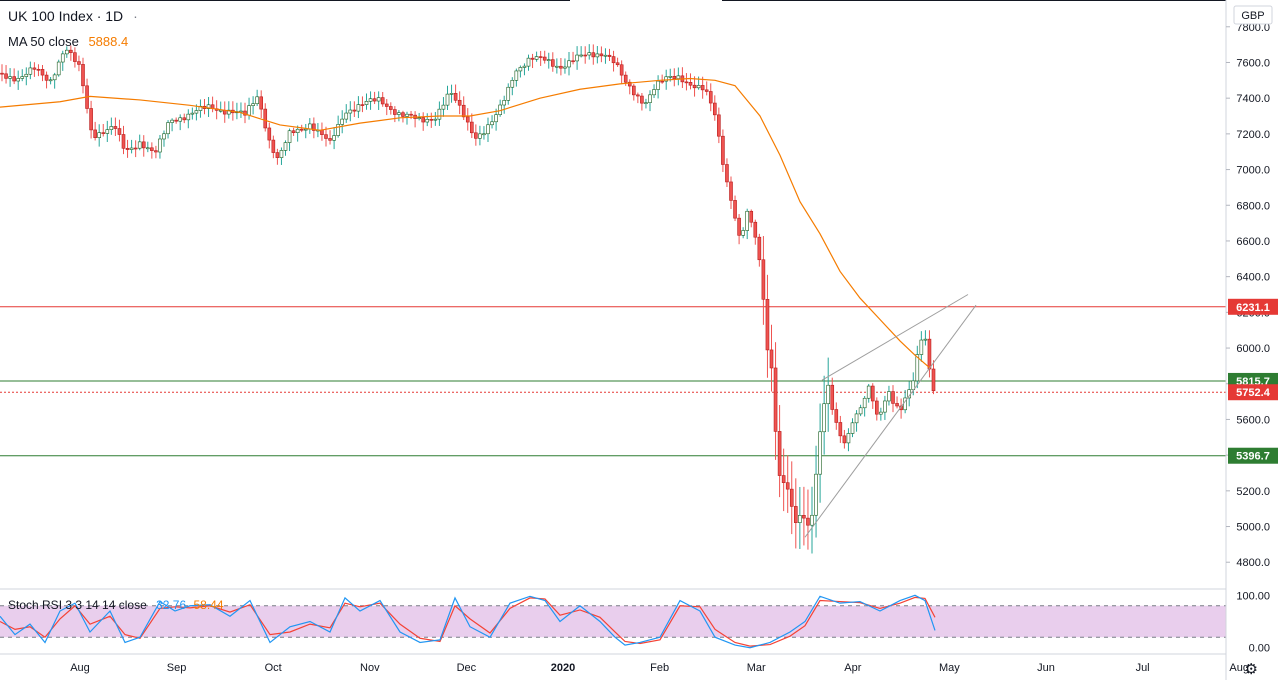  What do you see at coordinates (1251, 669) in the screenshot?
I see `settings-gear-icon: ⚙` at bounding box center [1251, 669].